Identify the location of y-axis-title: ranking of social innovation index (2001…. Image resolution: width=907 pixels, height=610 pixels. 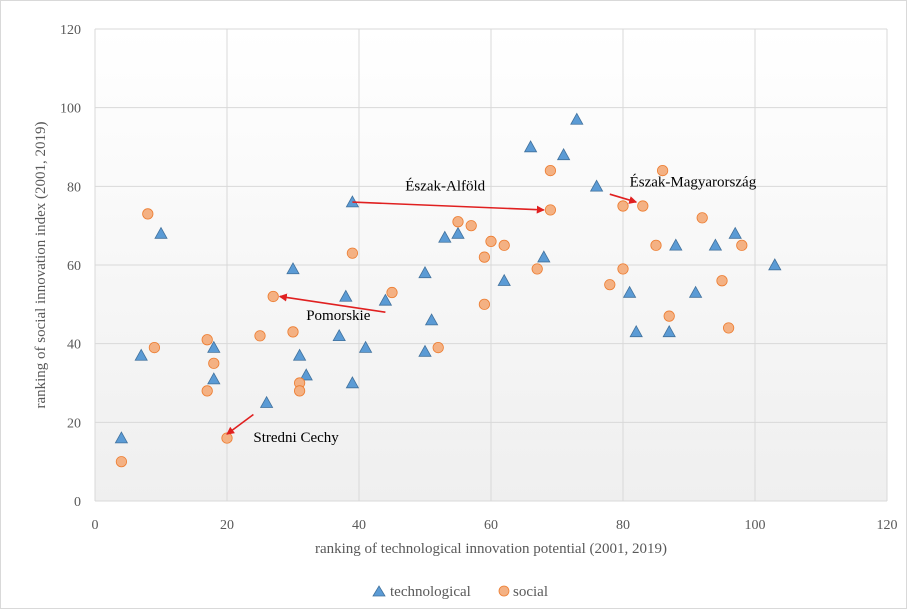
(41, 264).